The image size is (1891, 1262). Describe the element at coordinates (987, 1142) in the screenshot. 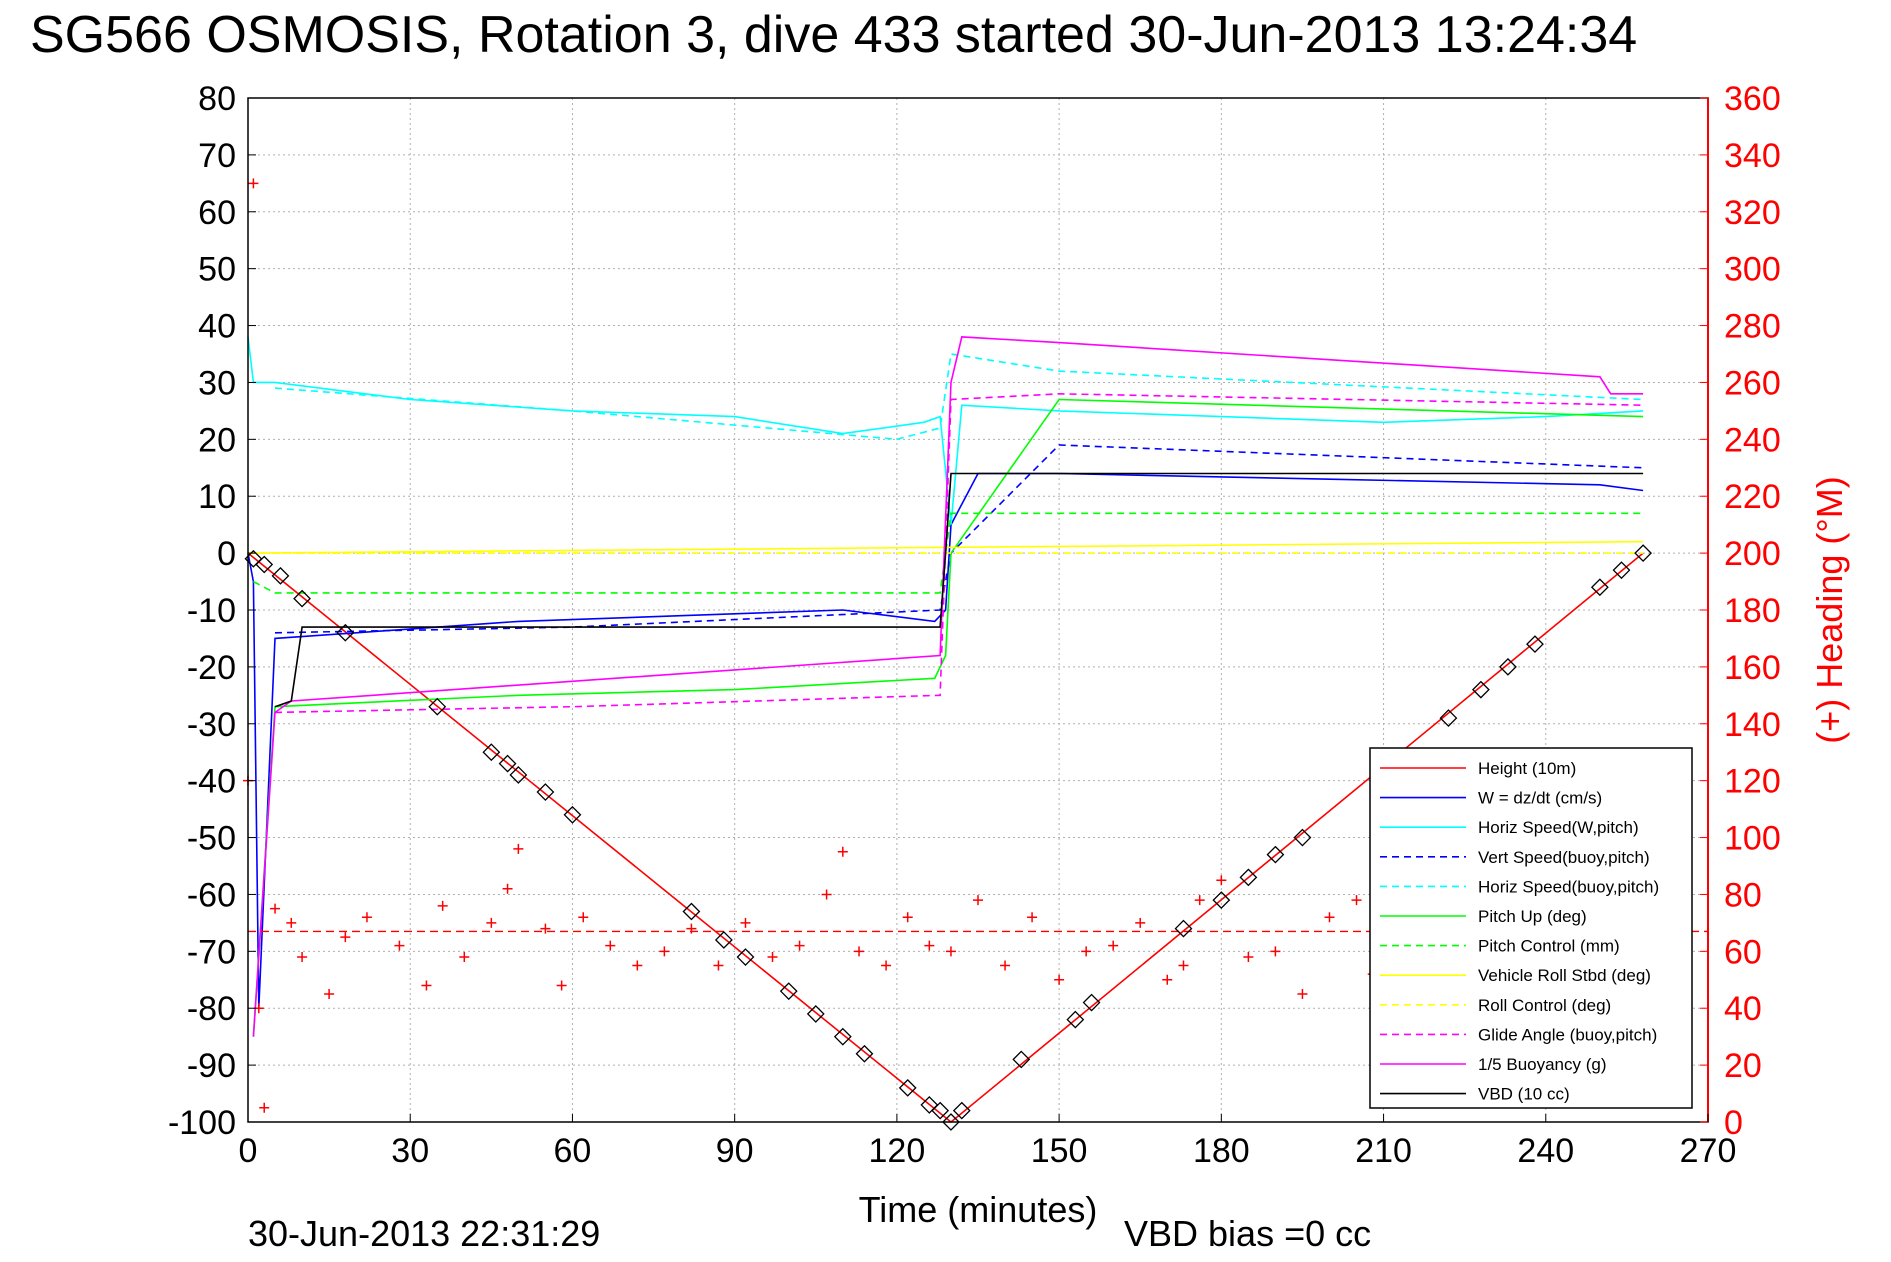

I see `x-axis-ticks: 0 30 60 90 120 150 180 210 240 270` at that location.